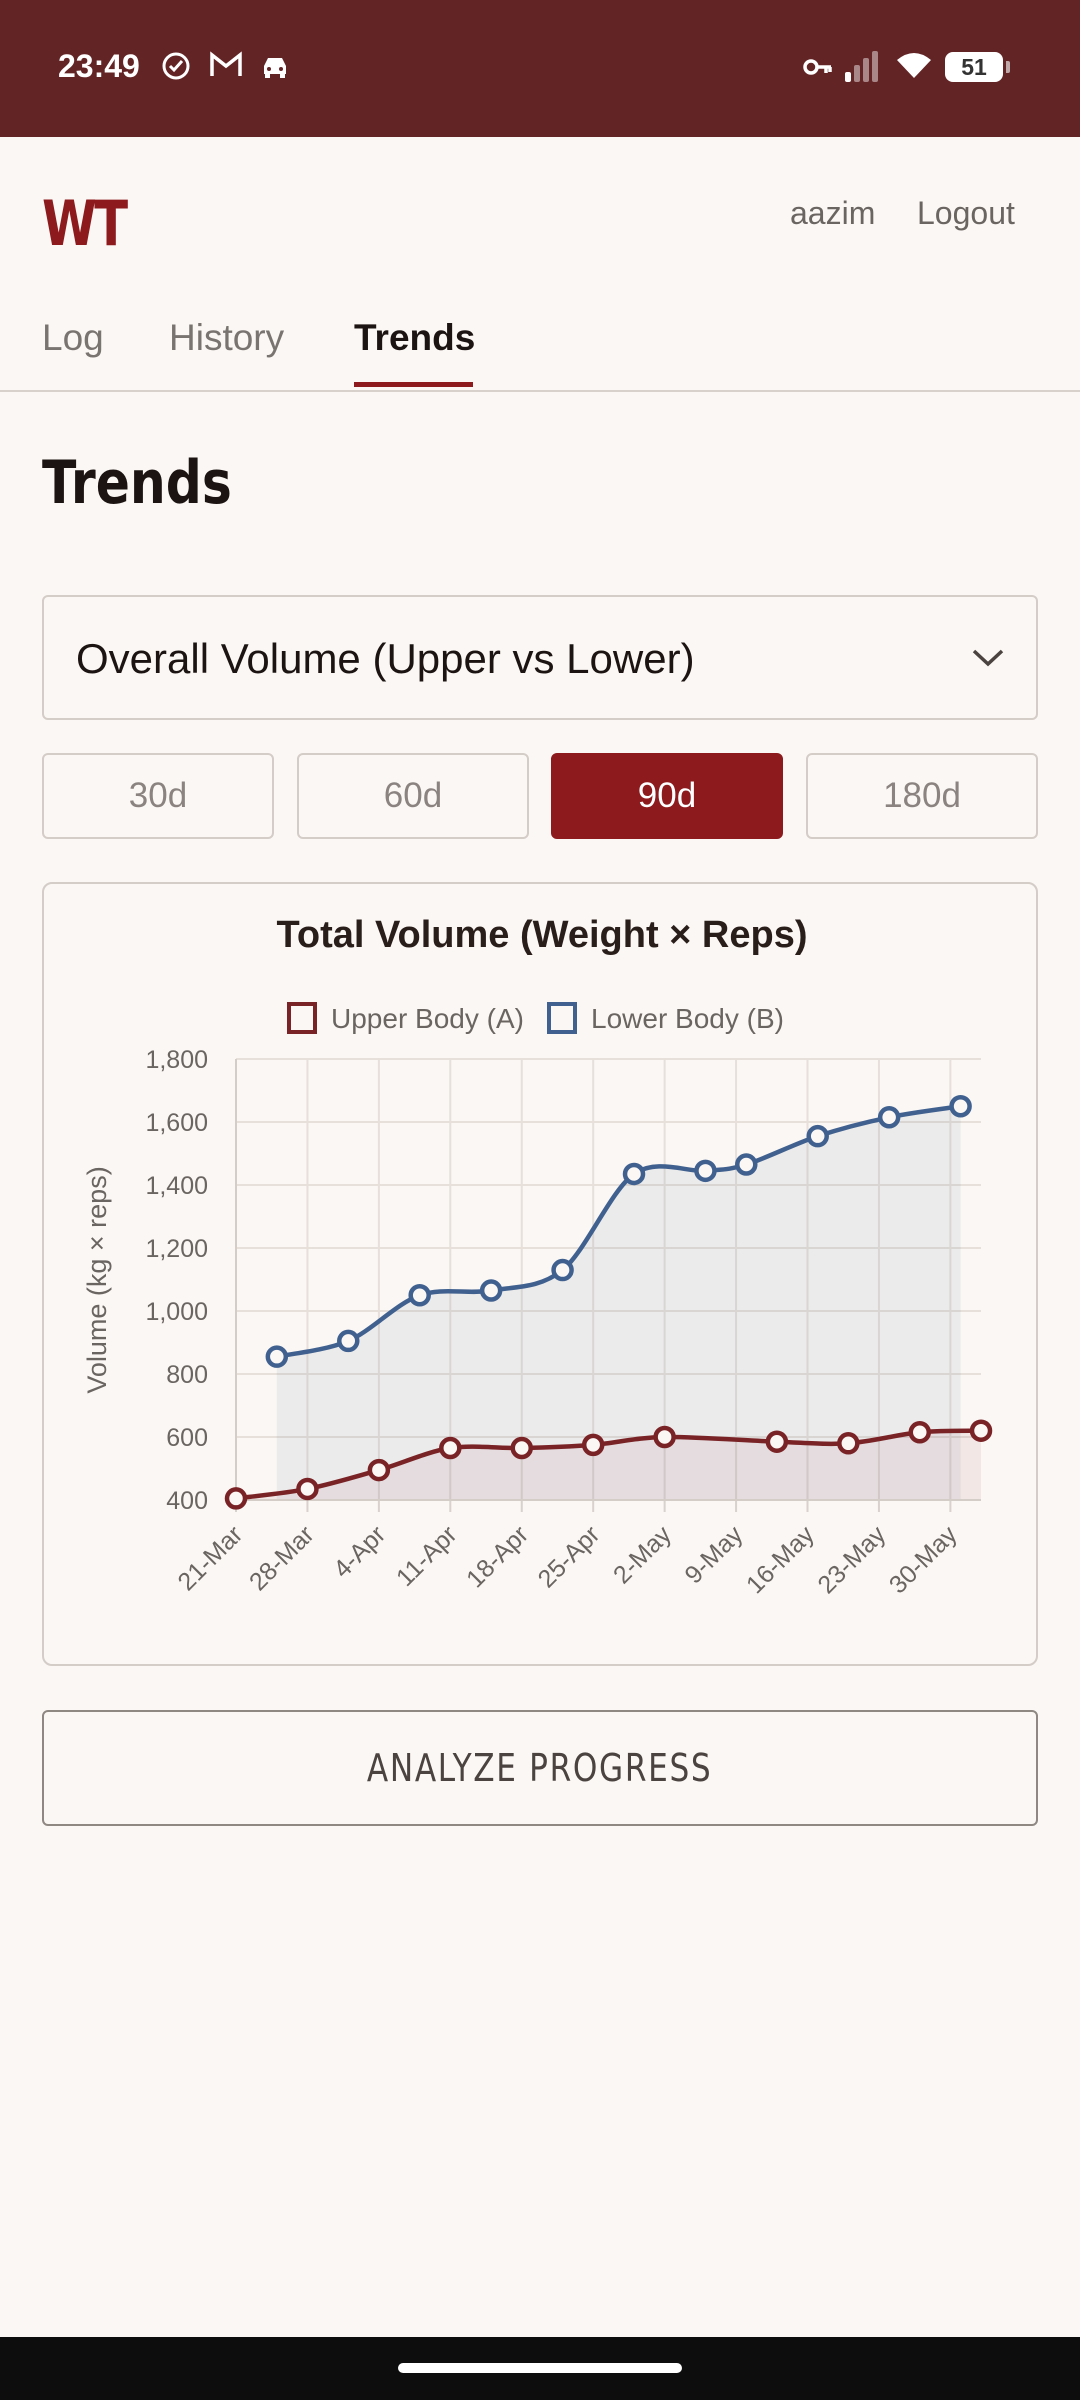  What do you see at coordinates (861, 66) in the screenshot?
I see `signal-icon` at bounding box center [861, 66].